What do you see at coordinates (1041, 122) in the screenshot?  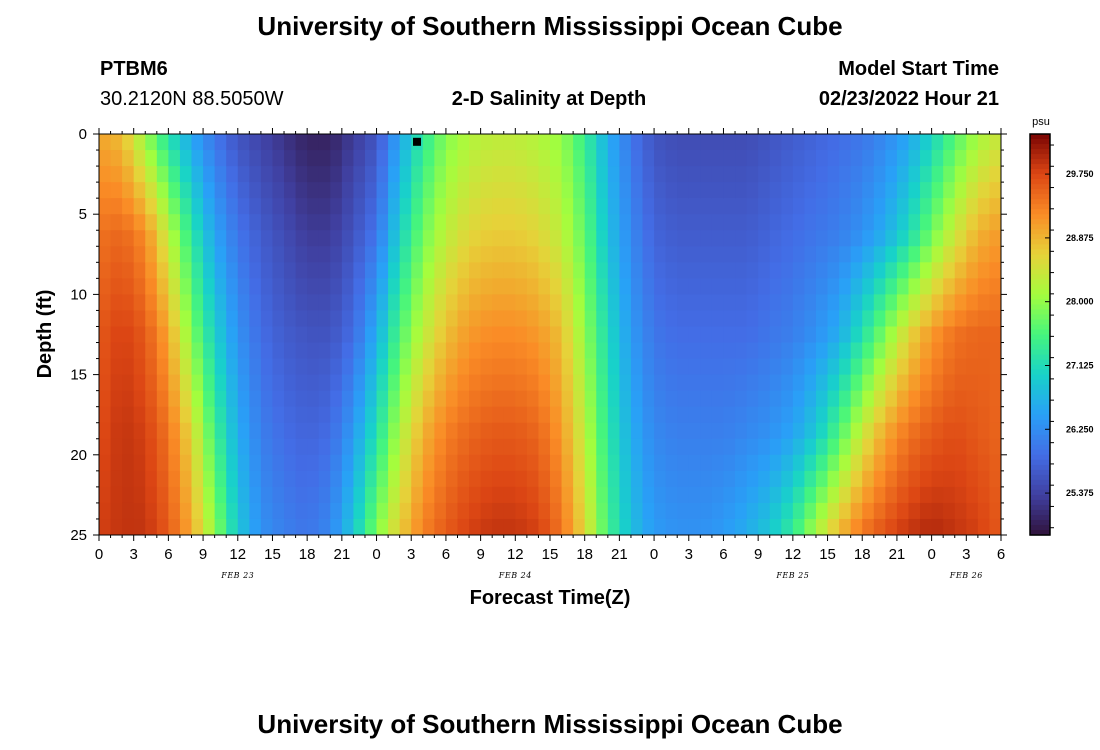 I see `colorbar-unit: psu` at bounding box center [1041, 122].